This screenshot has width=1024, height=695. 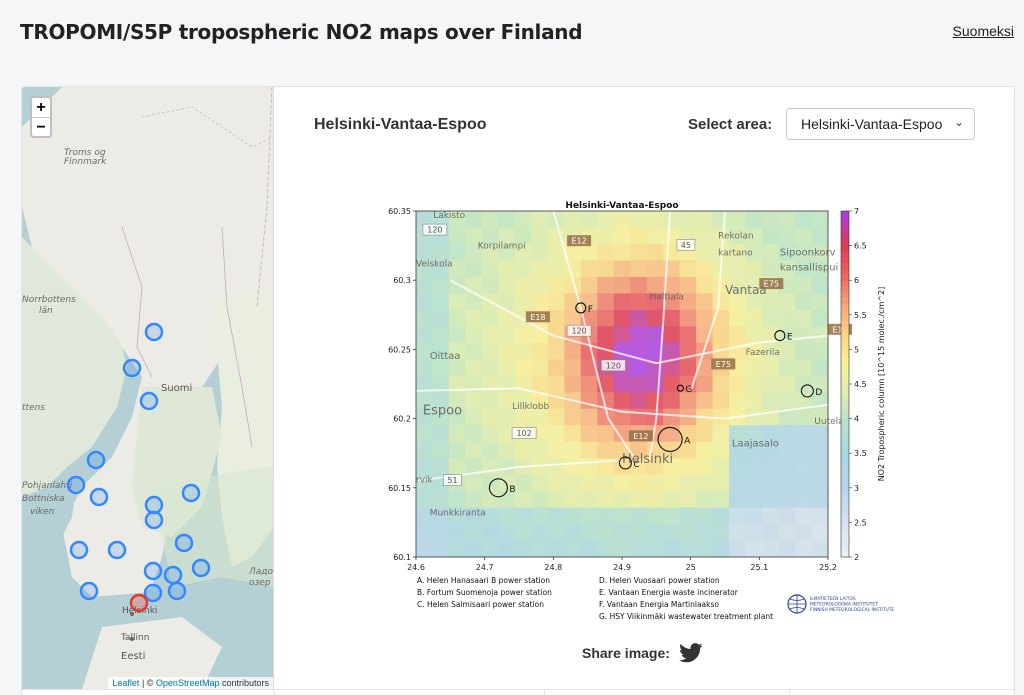 I want to click on colorbar-tick-label: 4, so click(x=856, y=419).